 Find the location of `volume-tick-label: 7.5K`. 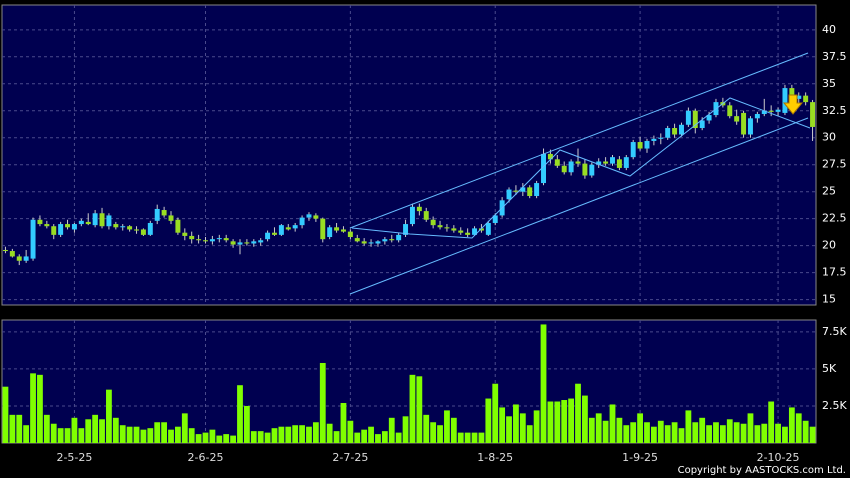

volume-tick-label: 7.5K is located at coordinates (834, 331).